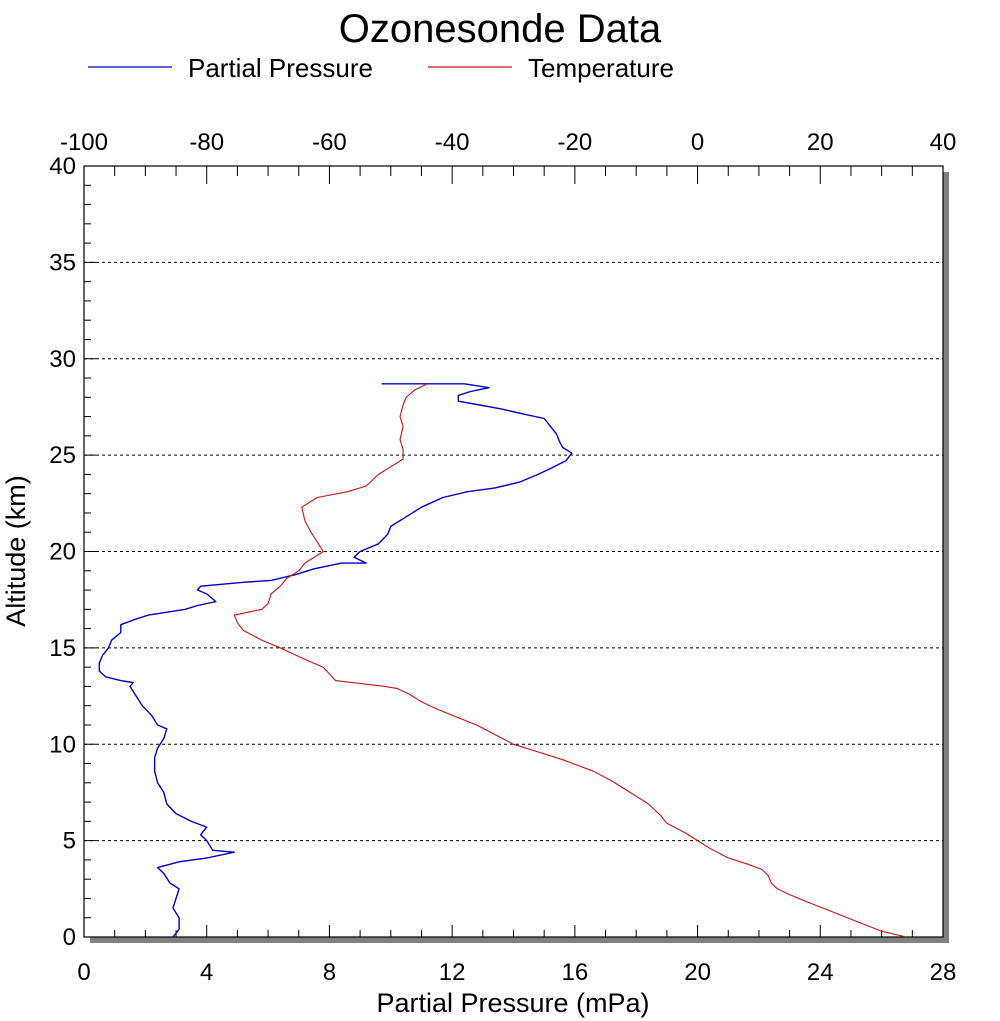 The height and width of the screenshot is (1021, 1000). Describe the element at coordinates (62, 744) in the screenshot. I see `y-tick-label: 10` at that location.